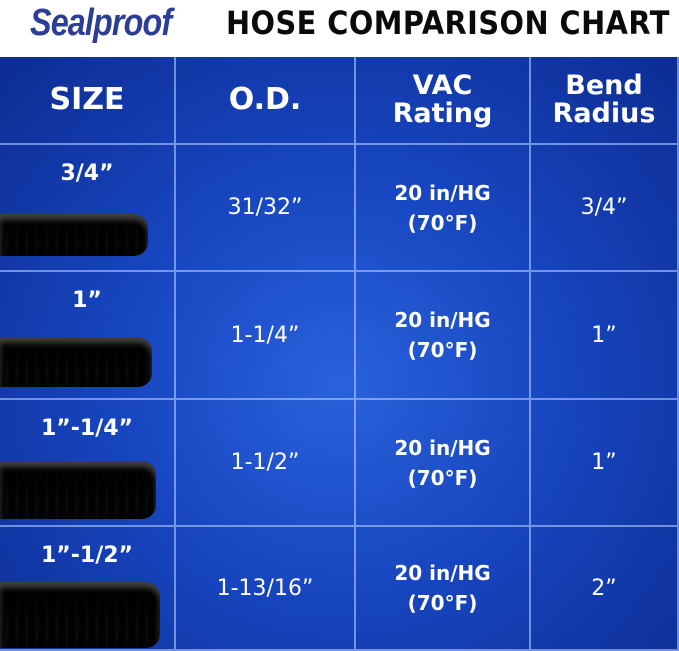  What do you see at coordinates (88, 208) in the screenshot?
I see `size-cell: 3/4”` at bounding box center [88, 208].